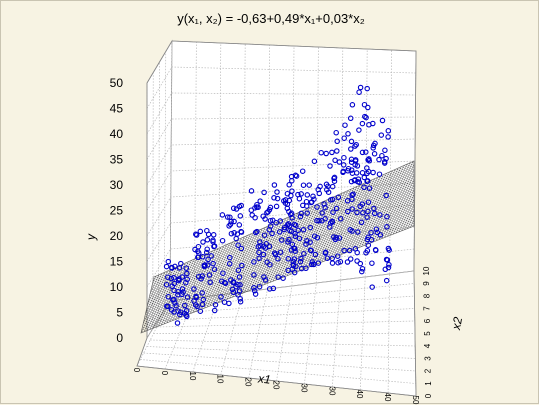 This screenshot has width=539, height=405. I want to click on y-tick-label: 50, so click(117, 83).